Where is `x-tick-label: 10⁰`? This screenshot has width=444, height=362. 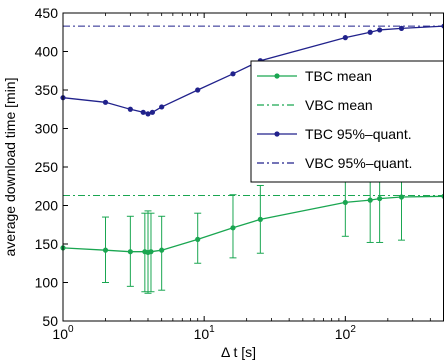
x-tick-label: 10⁰ is located at coordinates (63, 333).